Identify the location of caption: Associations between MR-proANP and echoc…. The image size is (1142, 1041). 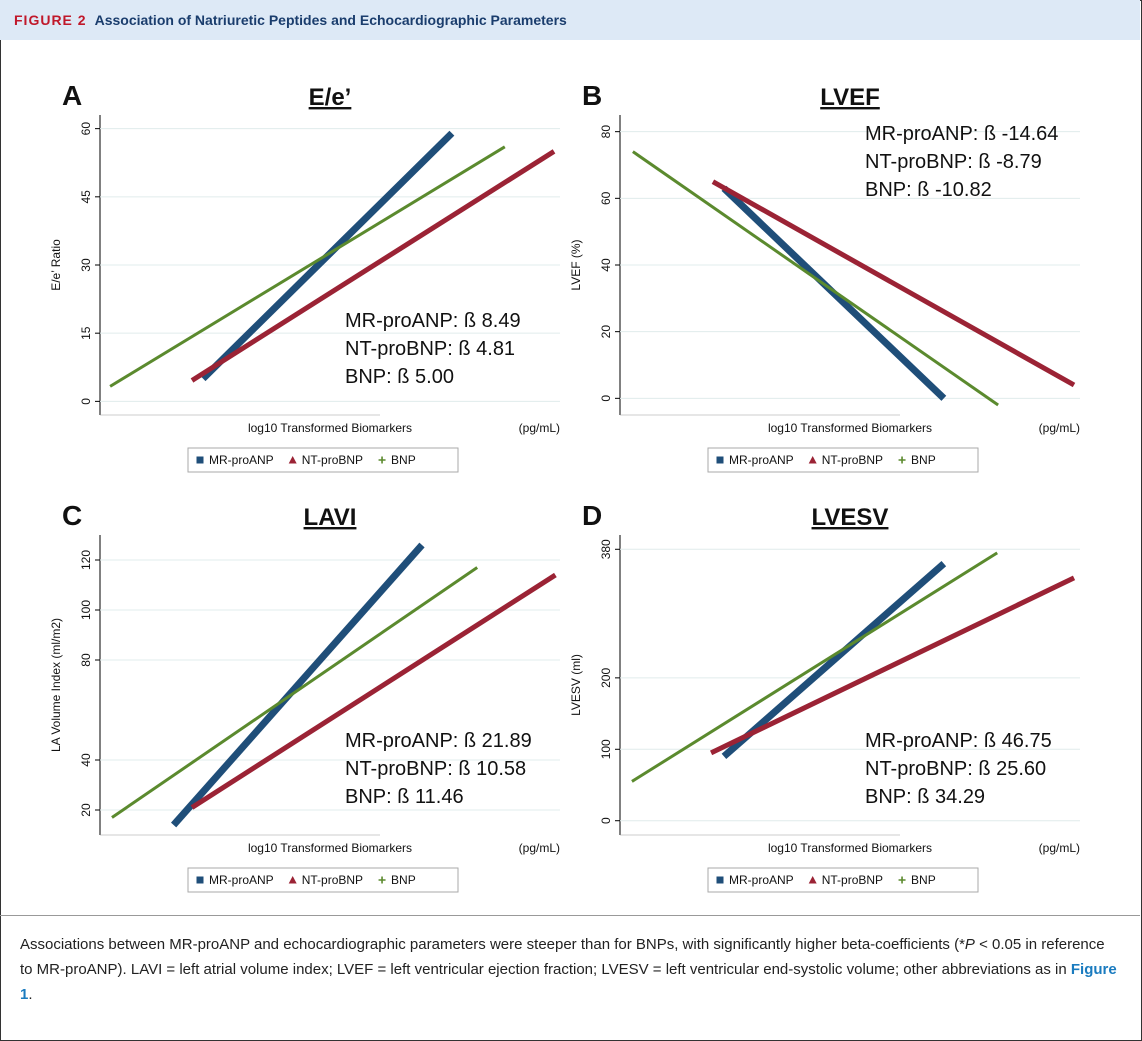
(570, 961).